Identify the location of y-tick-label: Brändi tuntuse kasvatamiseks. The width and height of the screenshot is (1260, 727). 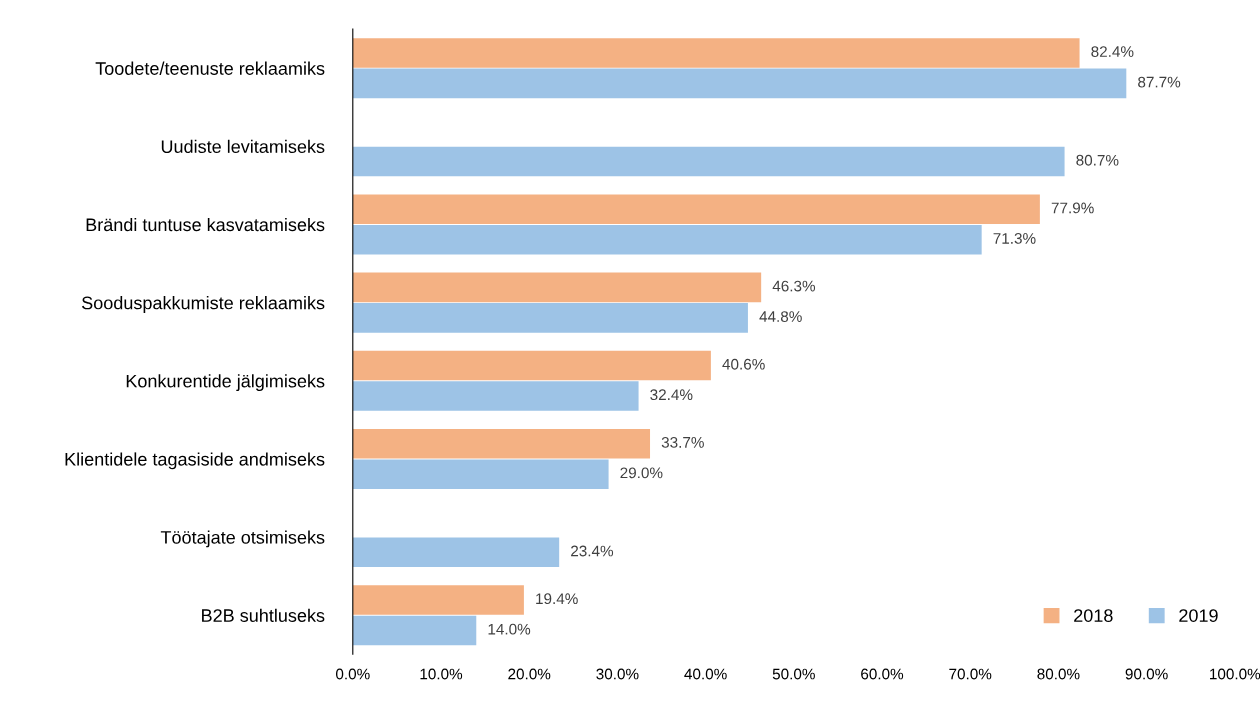
(205, 224).